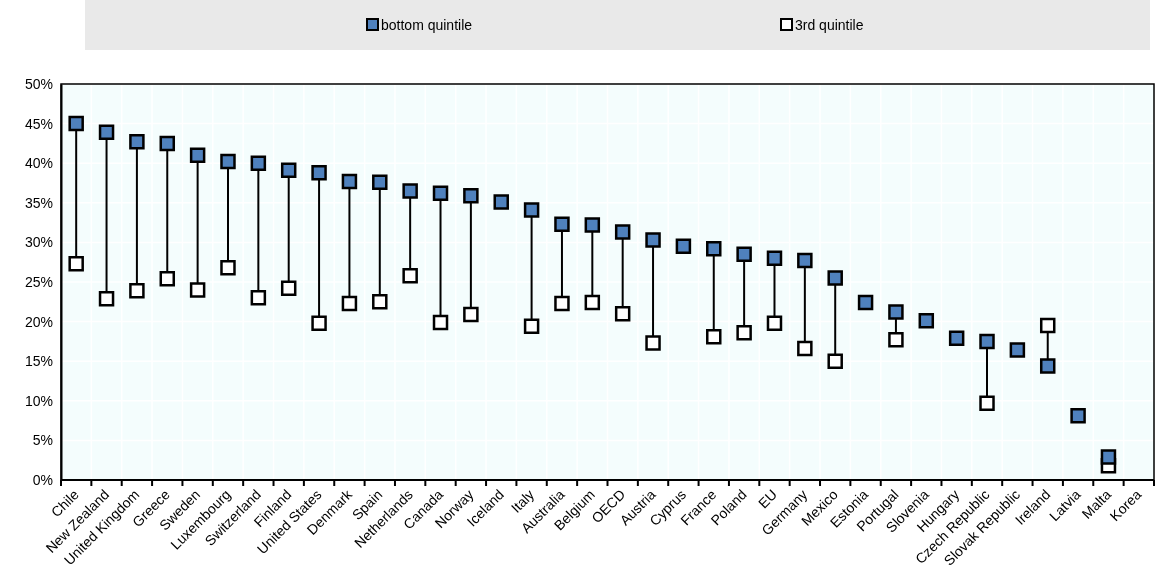  Describe the element at coordinates (38, 242) in the screenshot. I see `y-tick-label: 30%` at that location.